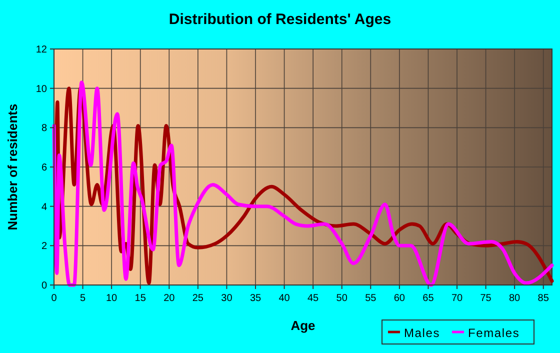 The height and width of the screenshot is (353, 560). What do you see at coordinates (486, 298) in the screenshot?
I see `x-tick-label: 75` at bounding box center [486, 298].